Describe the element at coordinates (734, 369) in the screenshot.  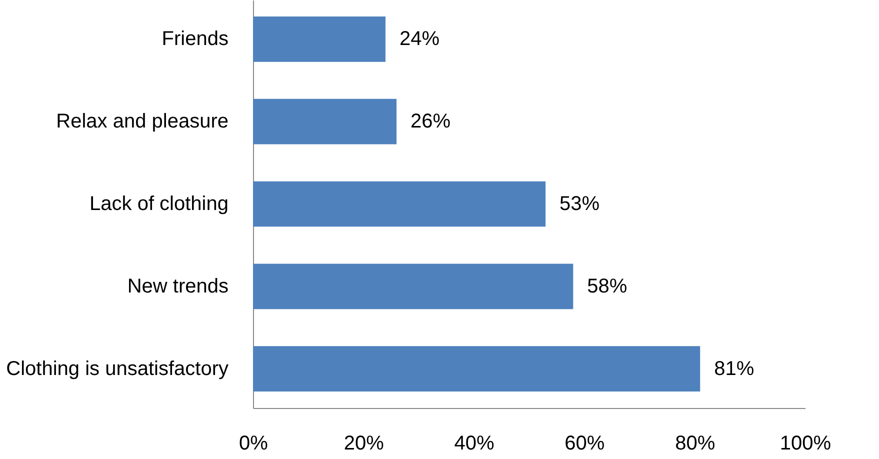
I see `data-label: 81%` at that location.